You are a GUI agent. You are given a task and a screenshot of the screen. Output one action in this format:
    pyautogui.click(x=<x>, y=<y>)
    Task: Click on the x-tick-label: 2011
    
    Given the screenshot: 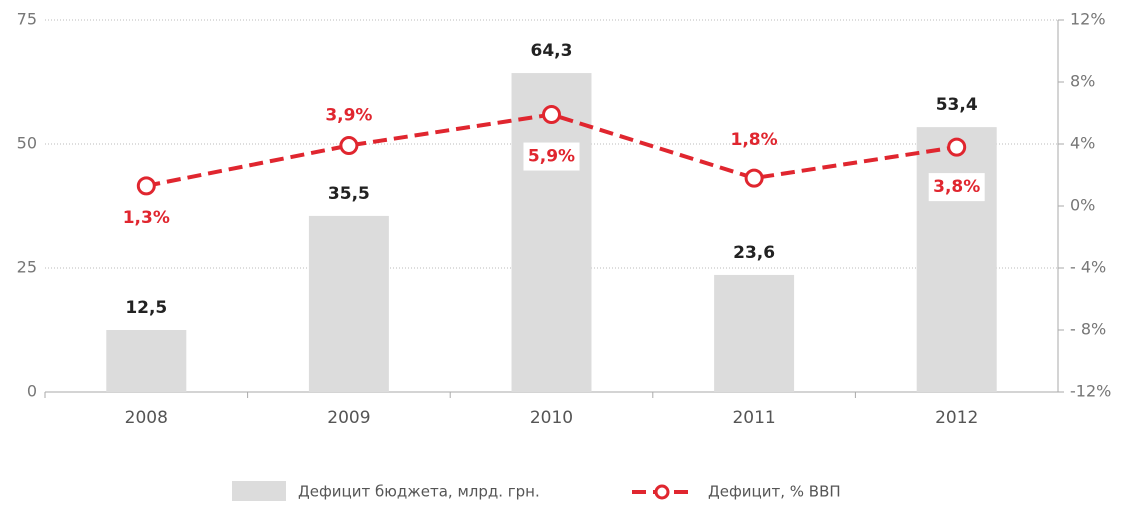 What is the action you would take?
    pyautogui.click(x=753, y=418)
    